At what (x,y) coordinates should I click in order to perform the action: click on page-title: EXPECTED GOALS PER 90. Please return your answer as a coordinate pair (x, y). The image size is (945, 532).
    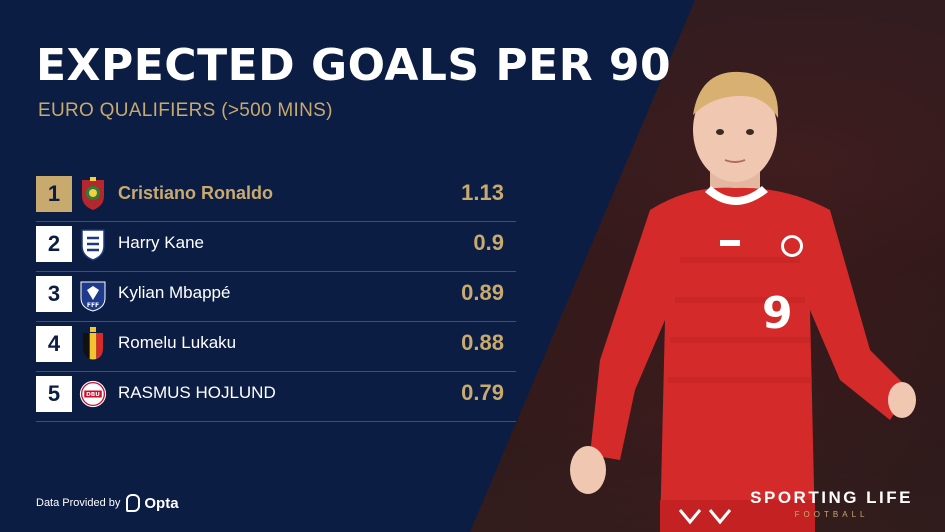
    Looking at the image, I should click on (354, 65).